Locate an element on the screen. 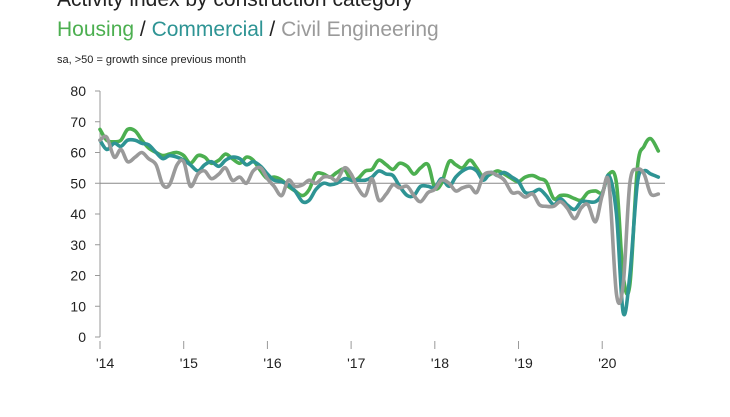 The height and width of the screenshot is (417, 730). x-tick-label: '19 is located at coordinates (524, 363).